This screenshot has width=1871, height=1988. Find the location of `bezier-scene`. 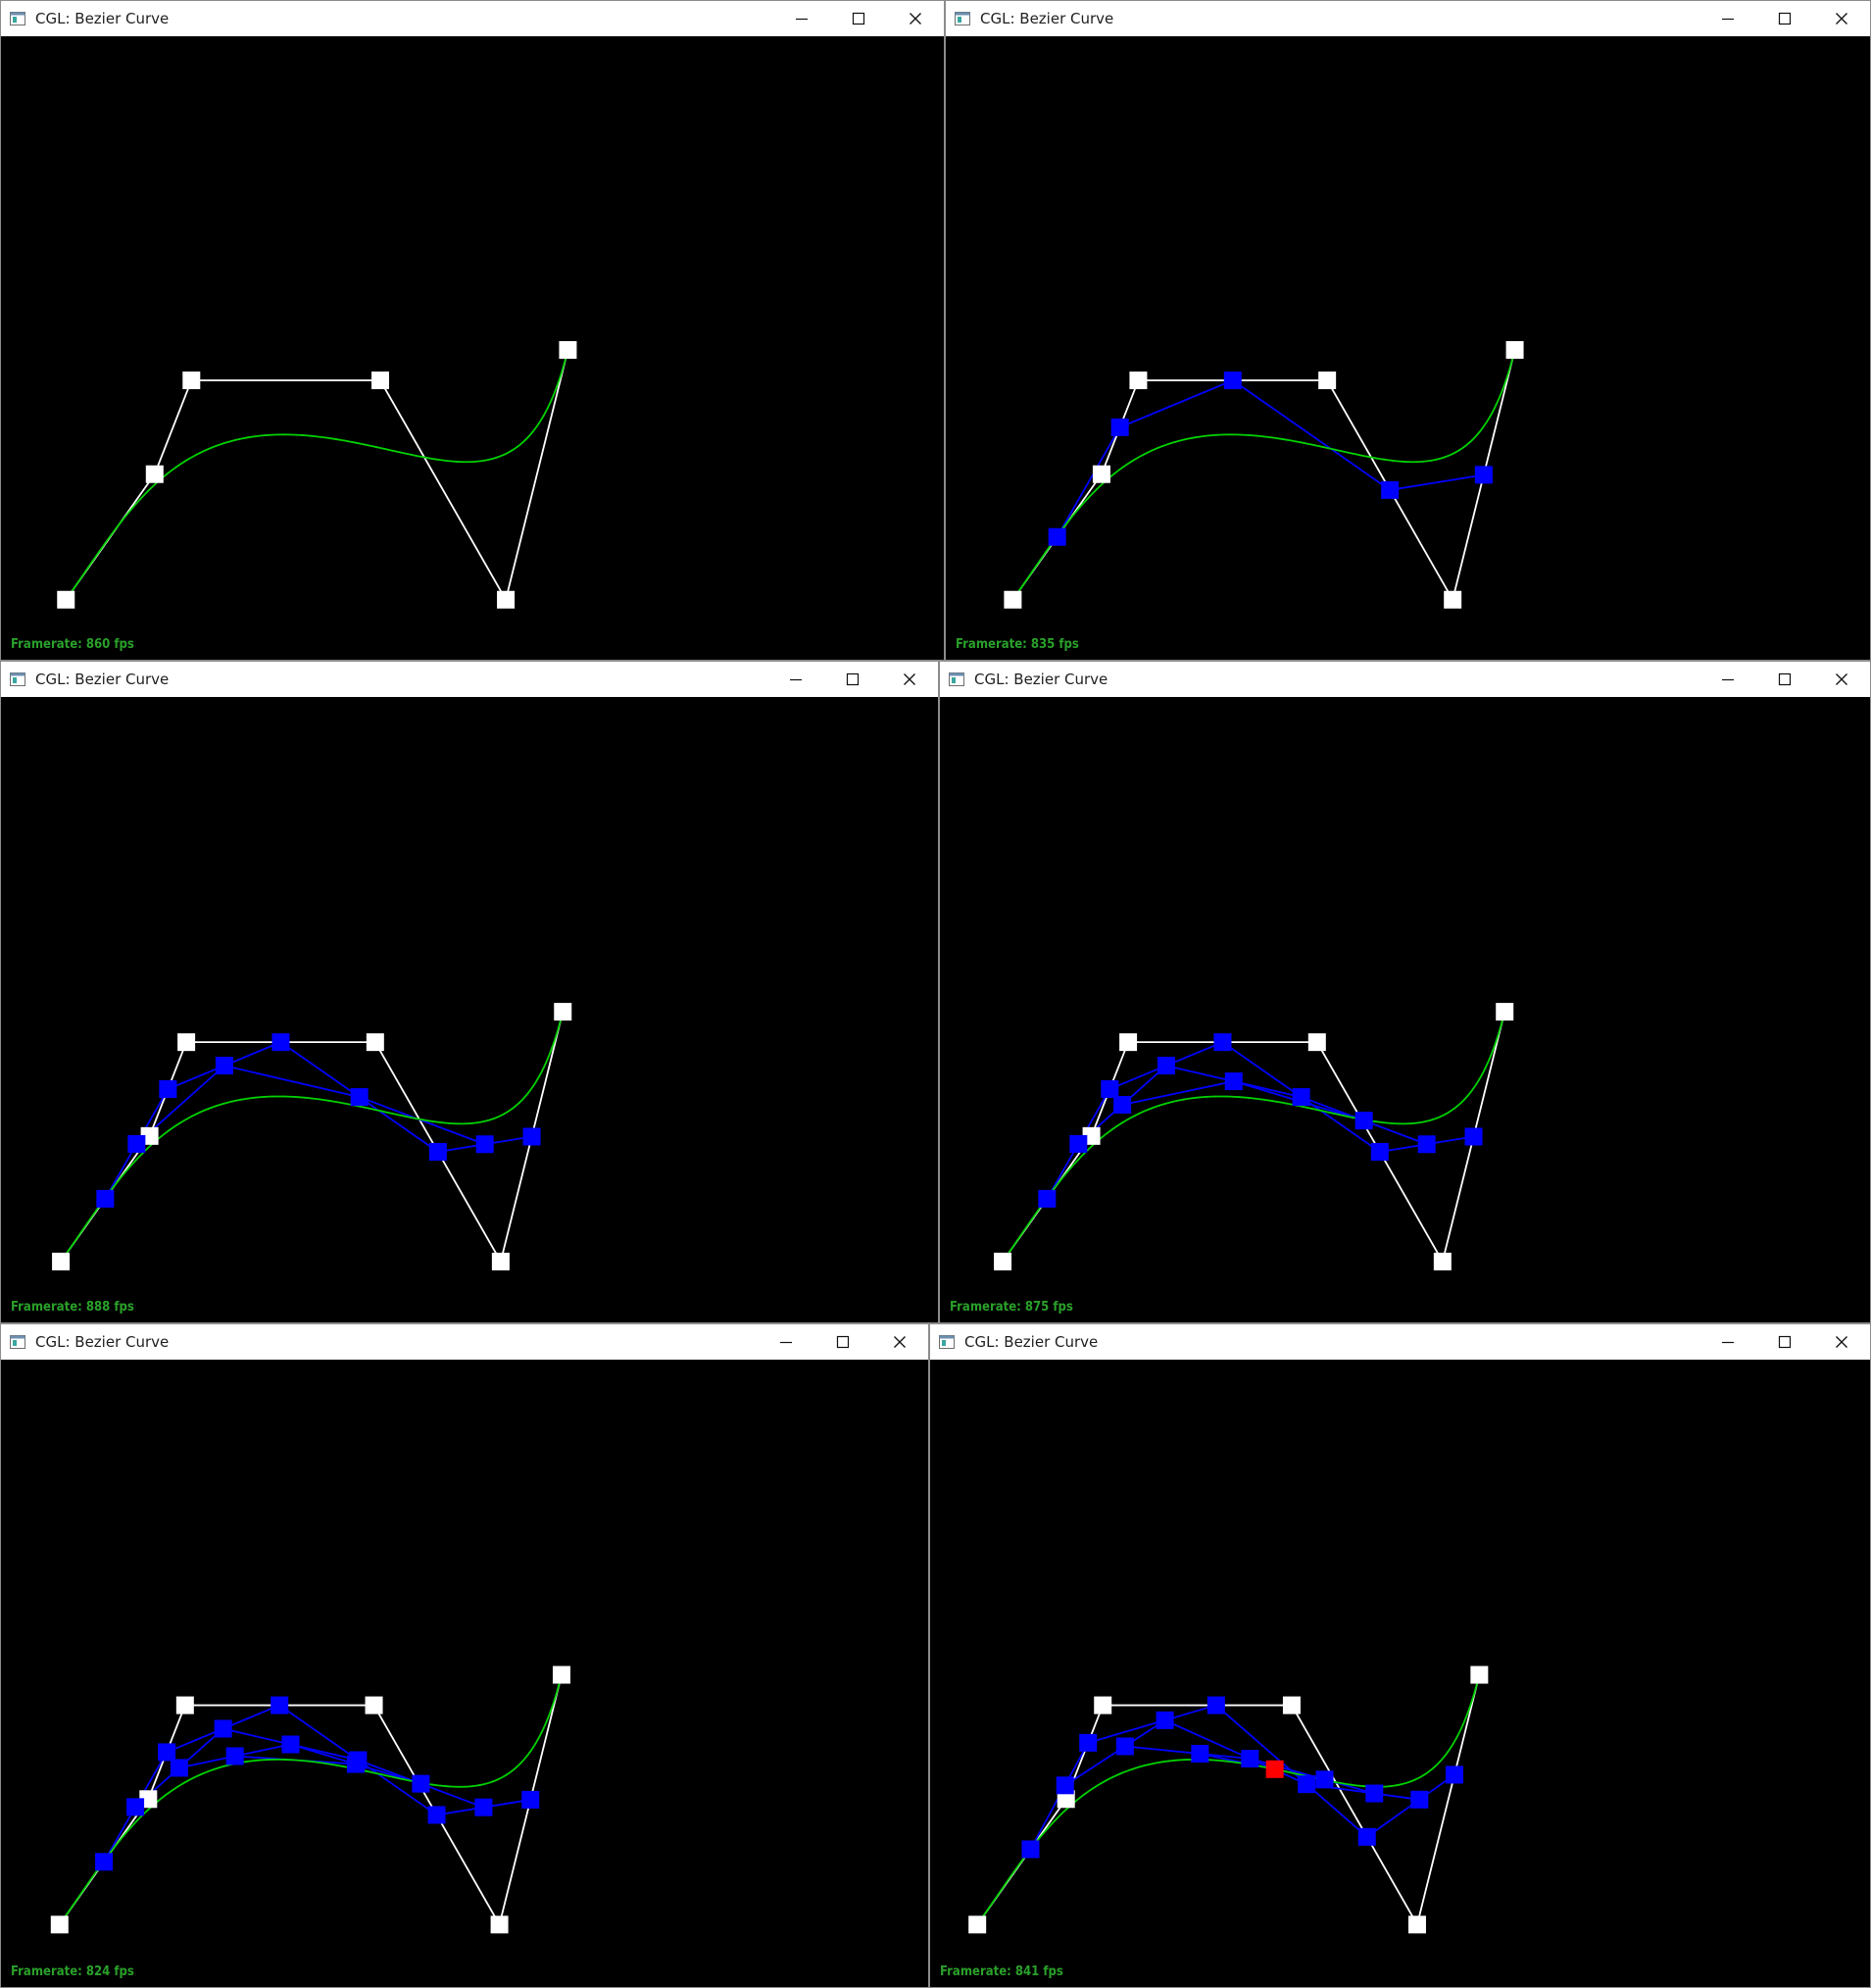

bezier-scene is located at coordinates (312, 1136).